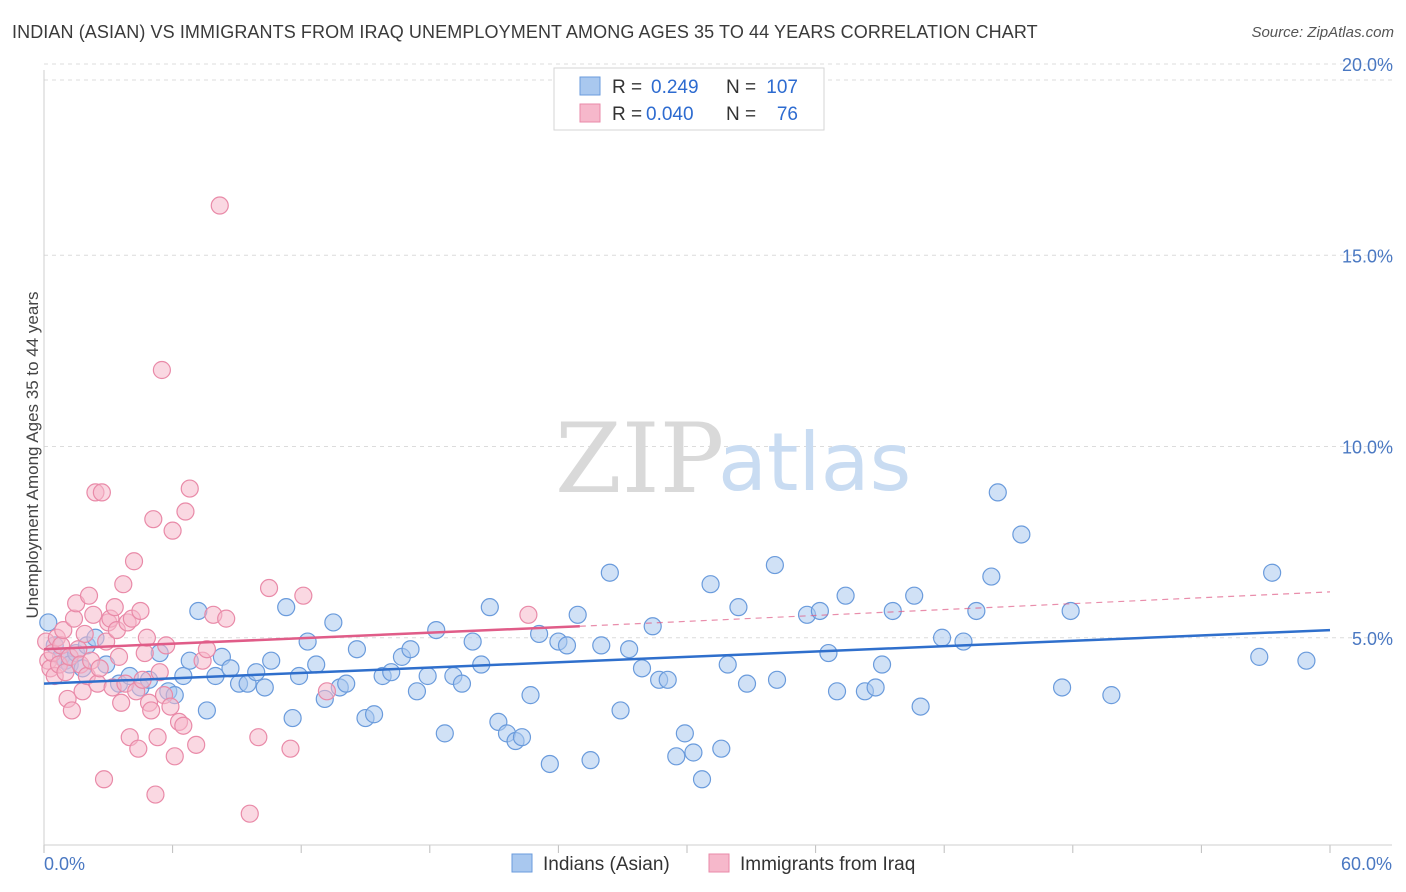  I want to click on y-tick-labels: 5.0% 10.0% 15.0% 20.0%, so click(1367, 352).